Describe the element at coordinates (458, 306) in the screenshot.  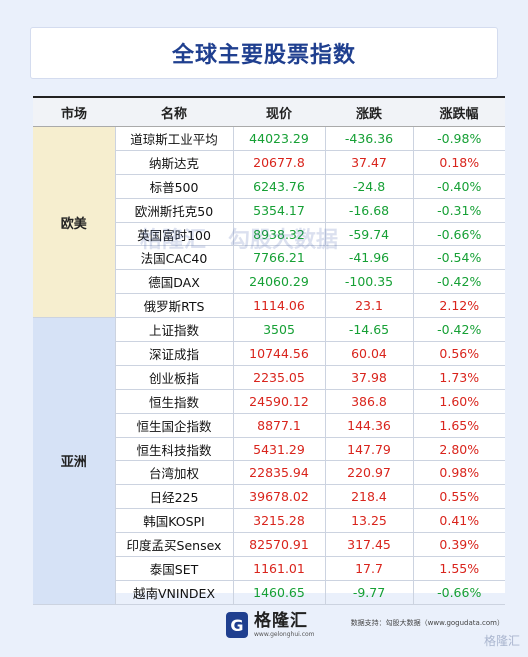
I see `change-pct-cell: 2.12%` at that location.